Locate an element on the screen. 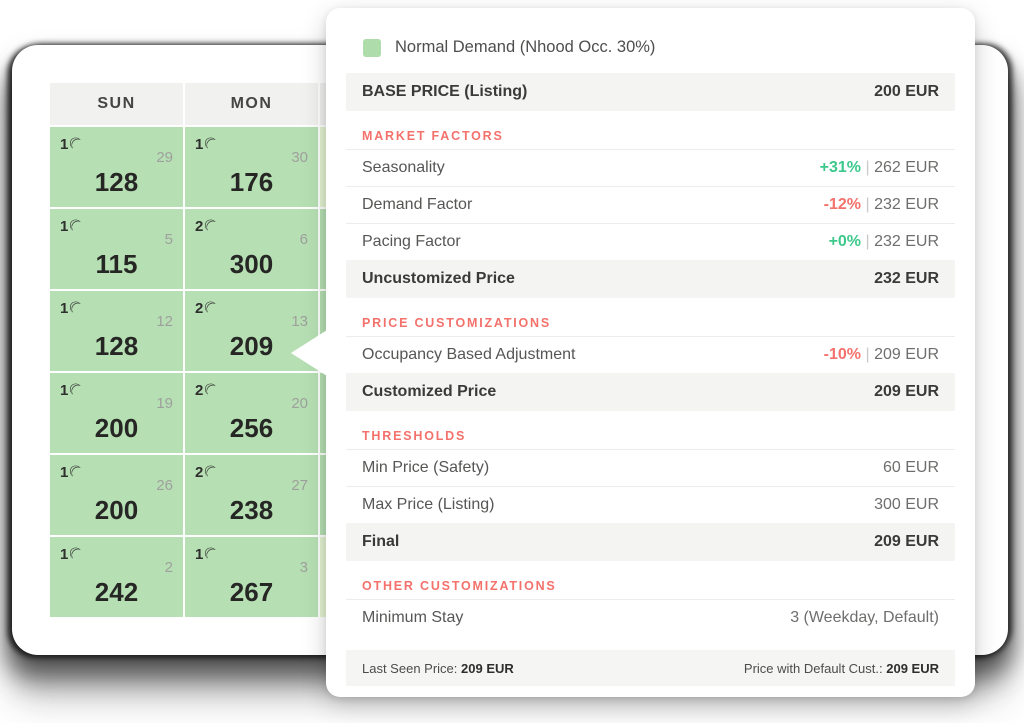  calendar-day-cell: 1☾ 29 128 is located at coordinates (116, 167).